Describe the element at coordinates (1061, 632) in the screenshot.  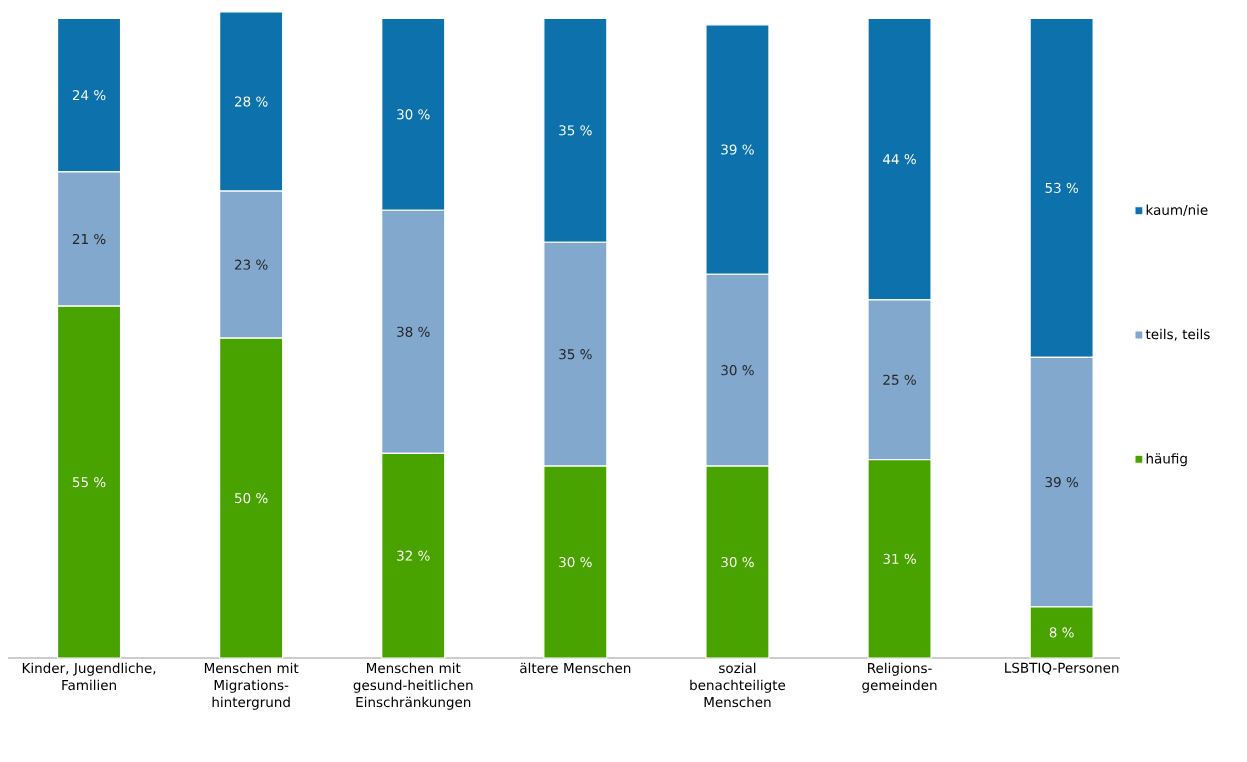
I see `data-label: 8 %` at that location.